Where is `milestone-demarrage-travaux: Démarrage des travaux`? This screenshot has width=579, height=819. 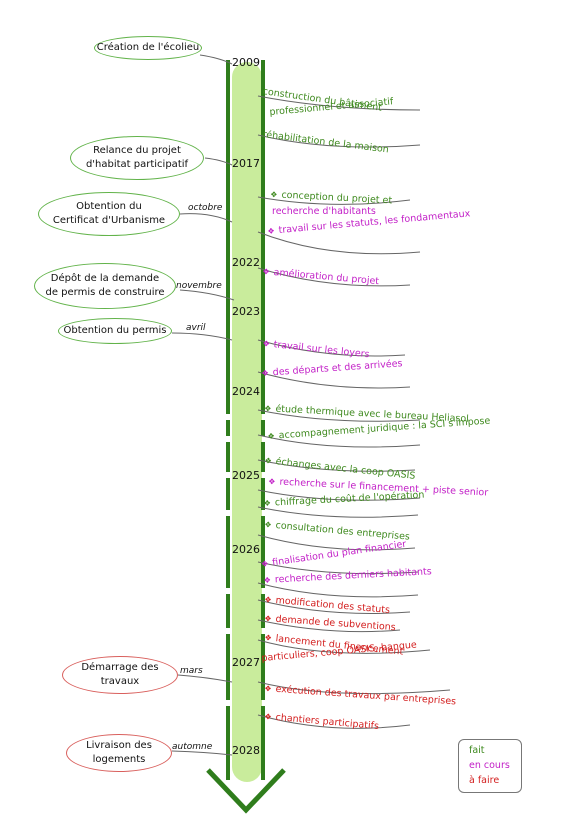 milestone-demarrage-travaux: Démarrage des travaux is located at coordinates (120, 675).